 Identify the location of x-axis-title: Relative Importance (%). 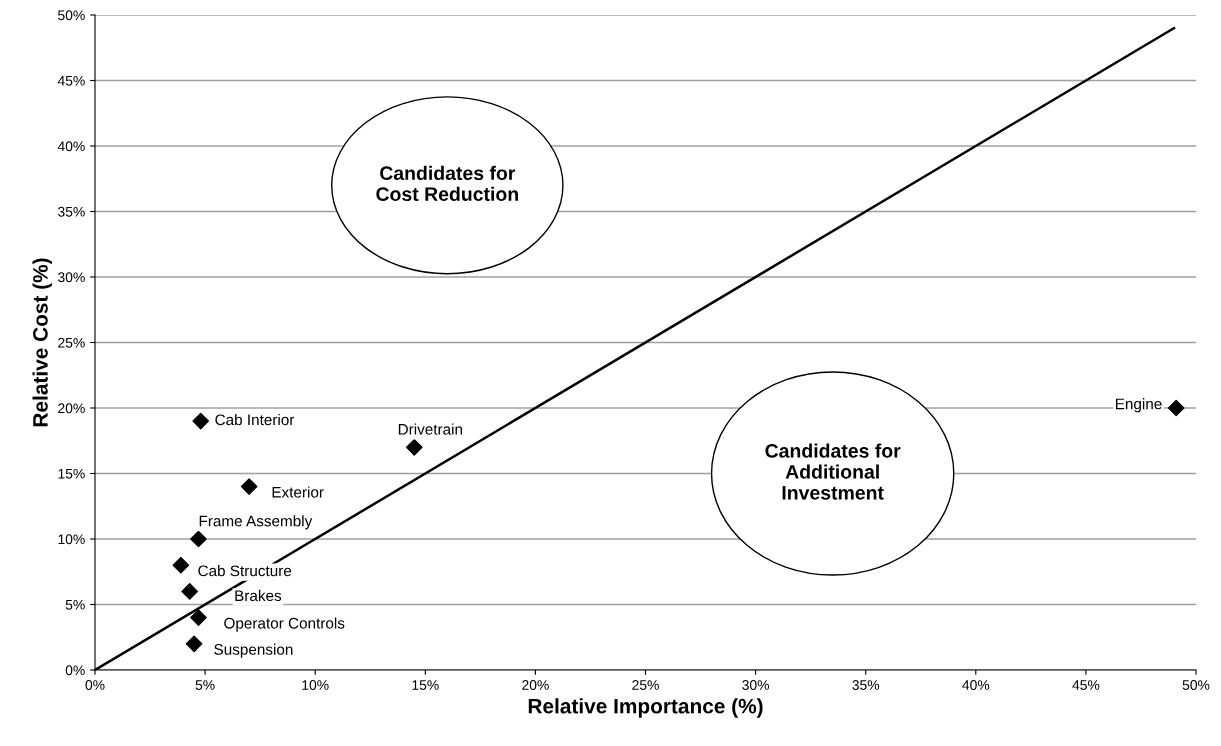
(645, 708).